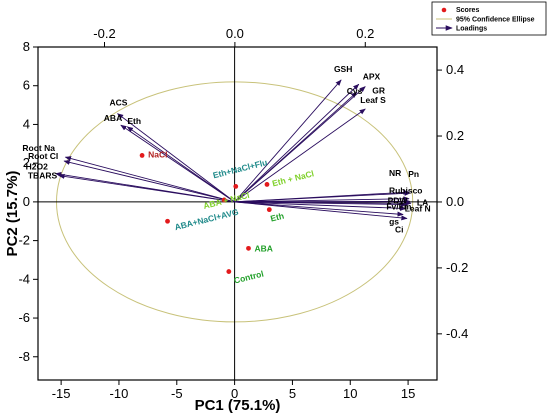 The height and width of the screenshot is (420, 550). I want to click on score-label: Eth, so click(277, 217).